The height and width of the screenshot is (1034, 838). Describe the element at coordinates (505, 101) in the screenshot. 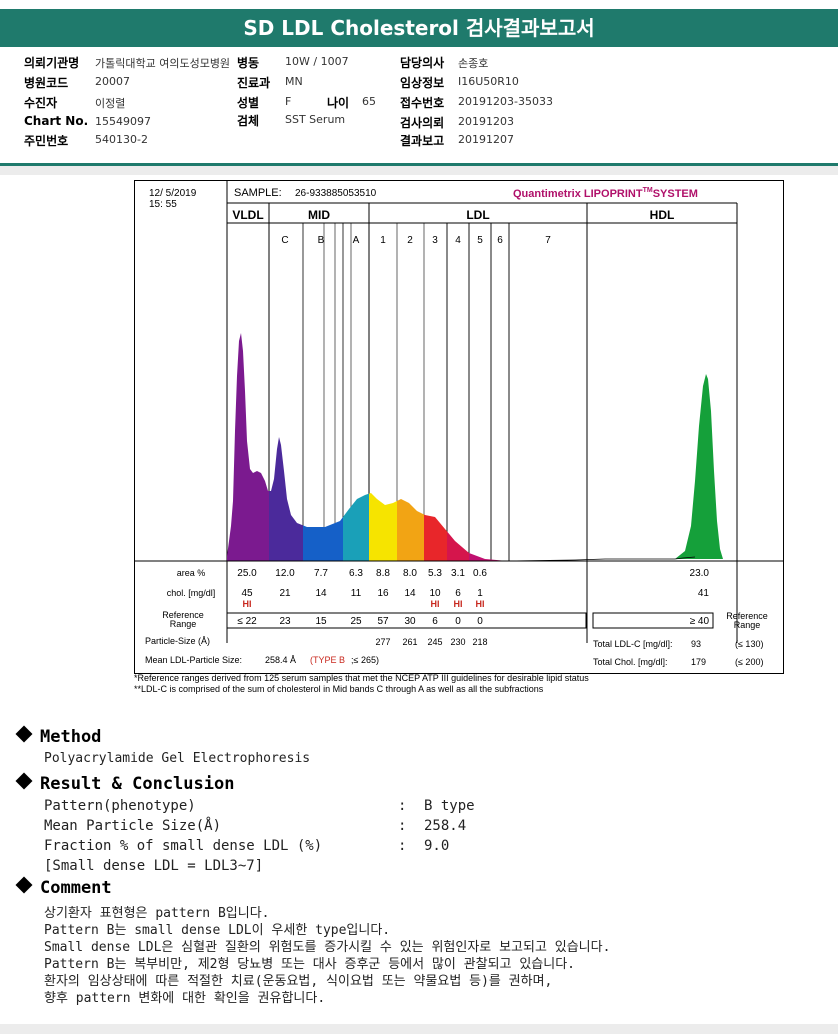

I see `receipt-no: 20191203-35033` at that location.